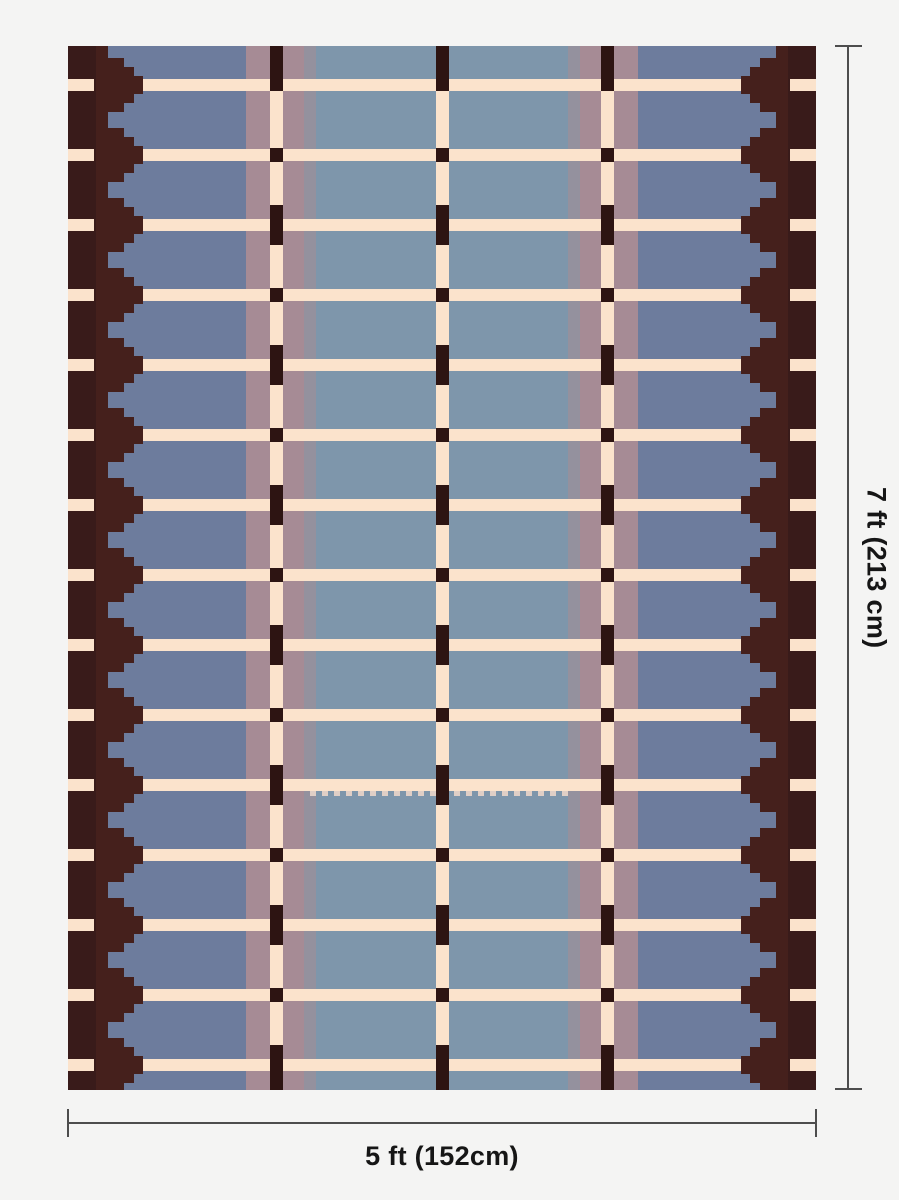  Describe the element at coordinates (876, 568) in the screenshot. I see `height-dimension-label: 7 ft (213 cm)` at that location.